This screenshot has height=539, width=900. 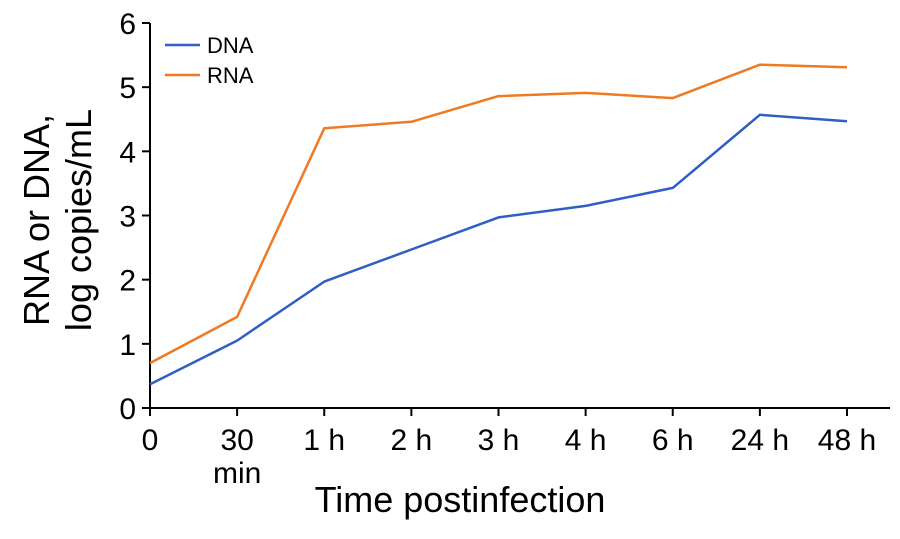 I want to click on legend-label-rna: RNA, so click(x=230, y=75).